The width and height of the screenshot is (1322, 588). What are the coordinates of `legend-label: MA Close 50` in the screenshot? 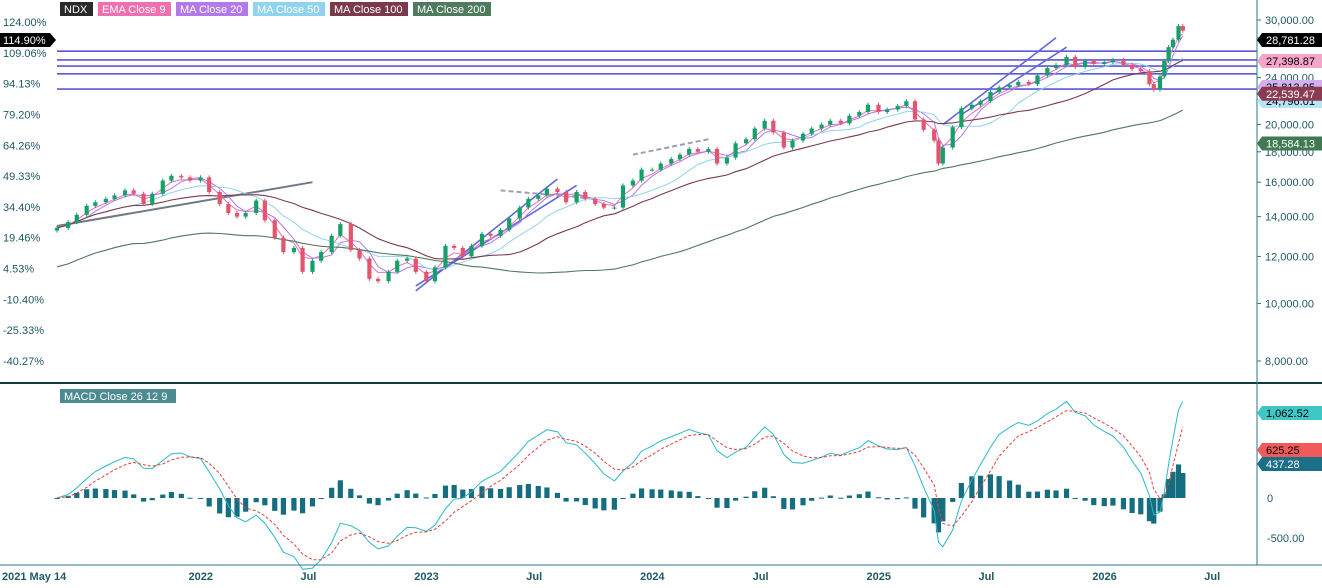 It's located at (288, 10).